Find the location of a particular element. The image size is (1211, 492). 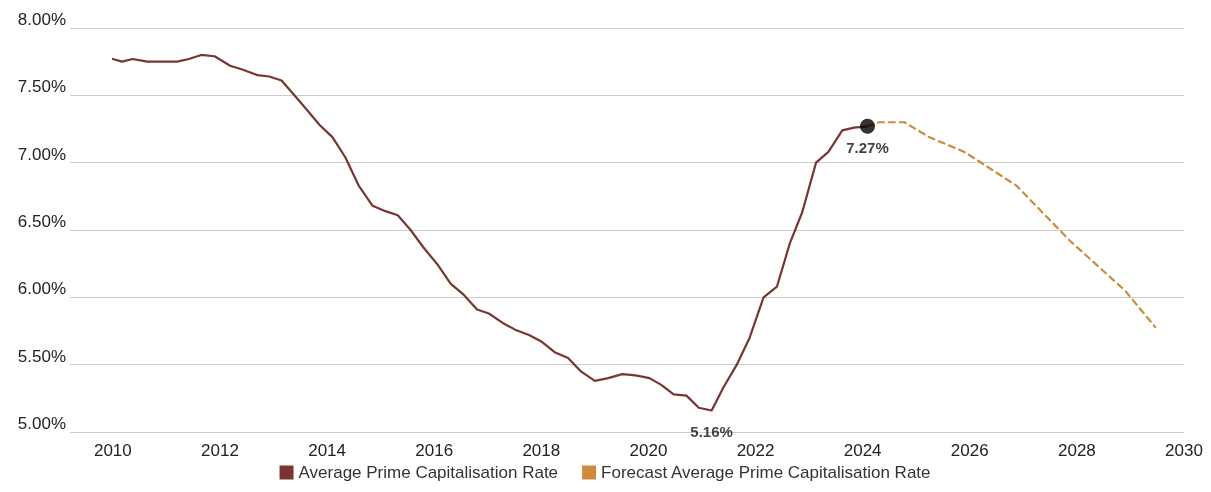

y-tick-label: 5.50% is located at coordinates (41, 356).